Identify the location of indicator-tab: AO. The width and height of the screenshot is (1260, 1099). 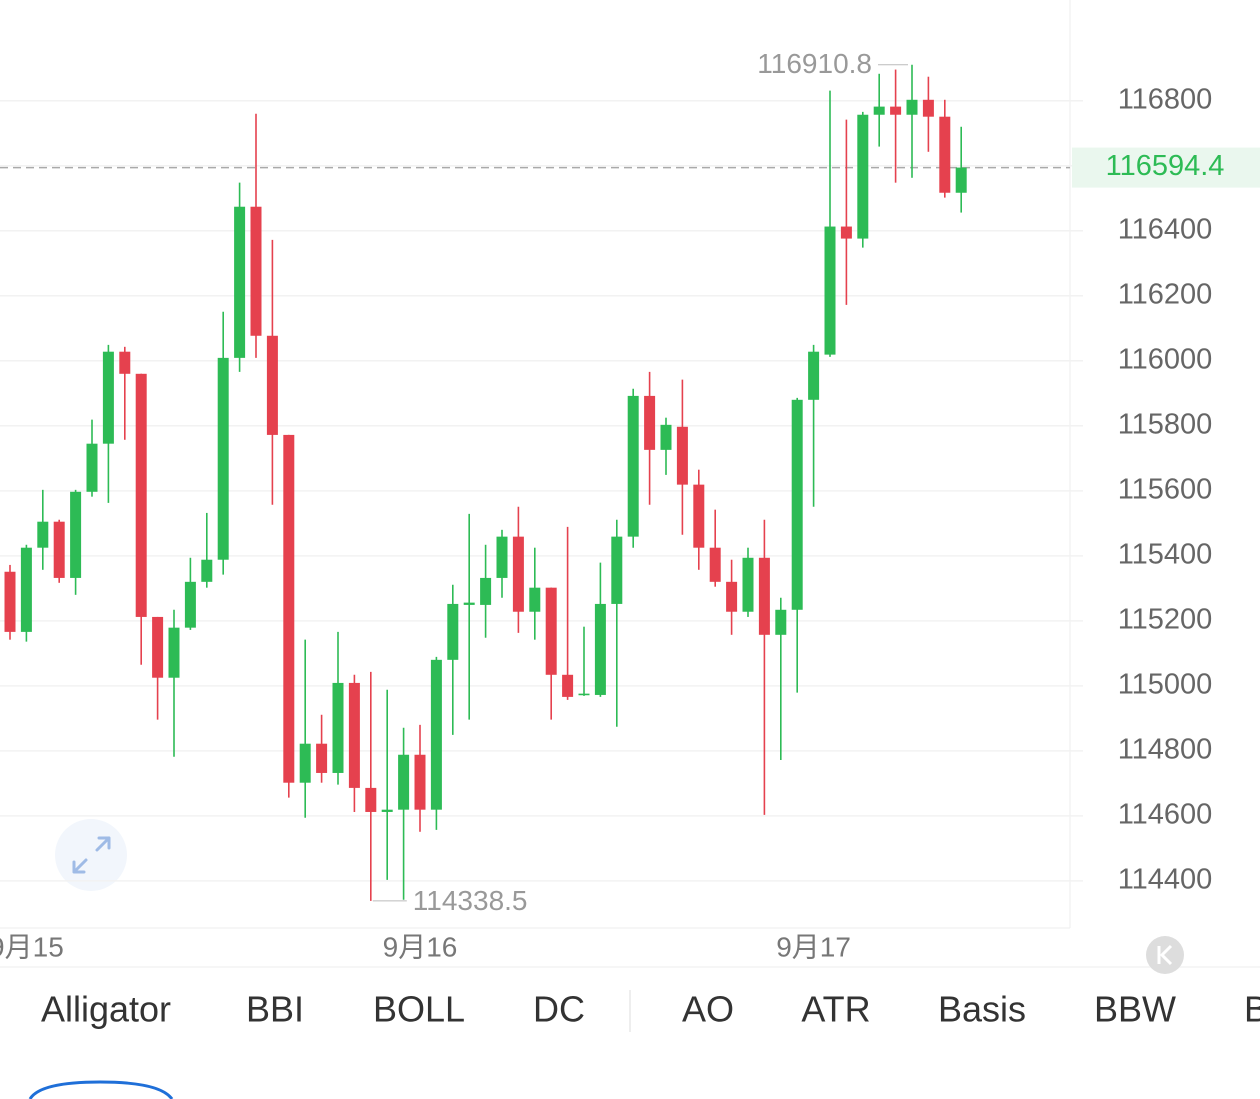
(708, 1009).